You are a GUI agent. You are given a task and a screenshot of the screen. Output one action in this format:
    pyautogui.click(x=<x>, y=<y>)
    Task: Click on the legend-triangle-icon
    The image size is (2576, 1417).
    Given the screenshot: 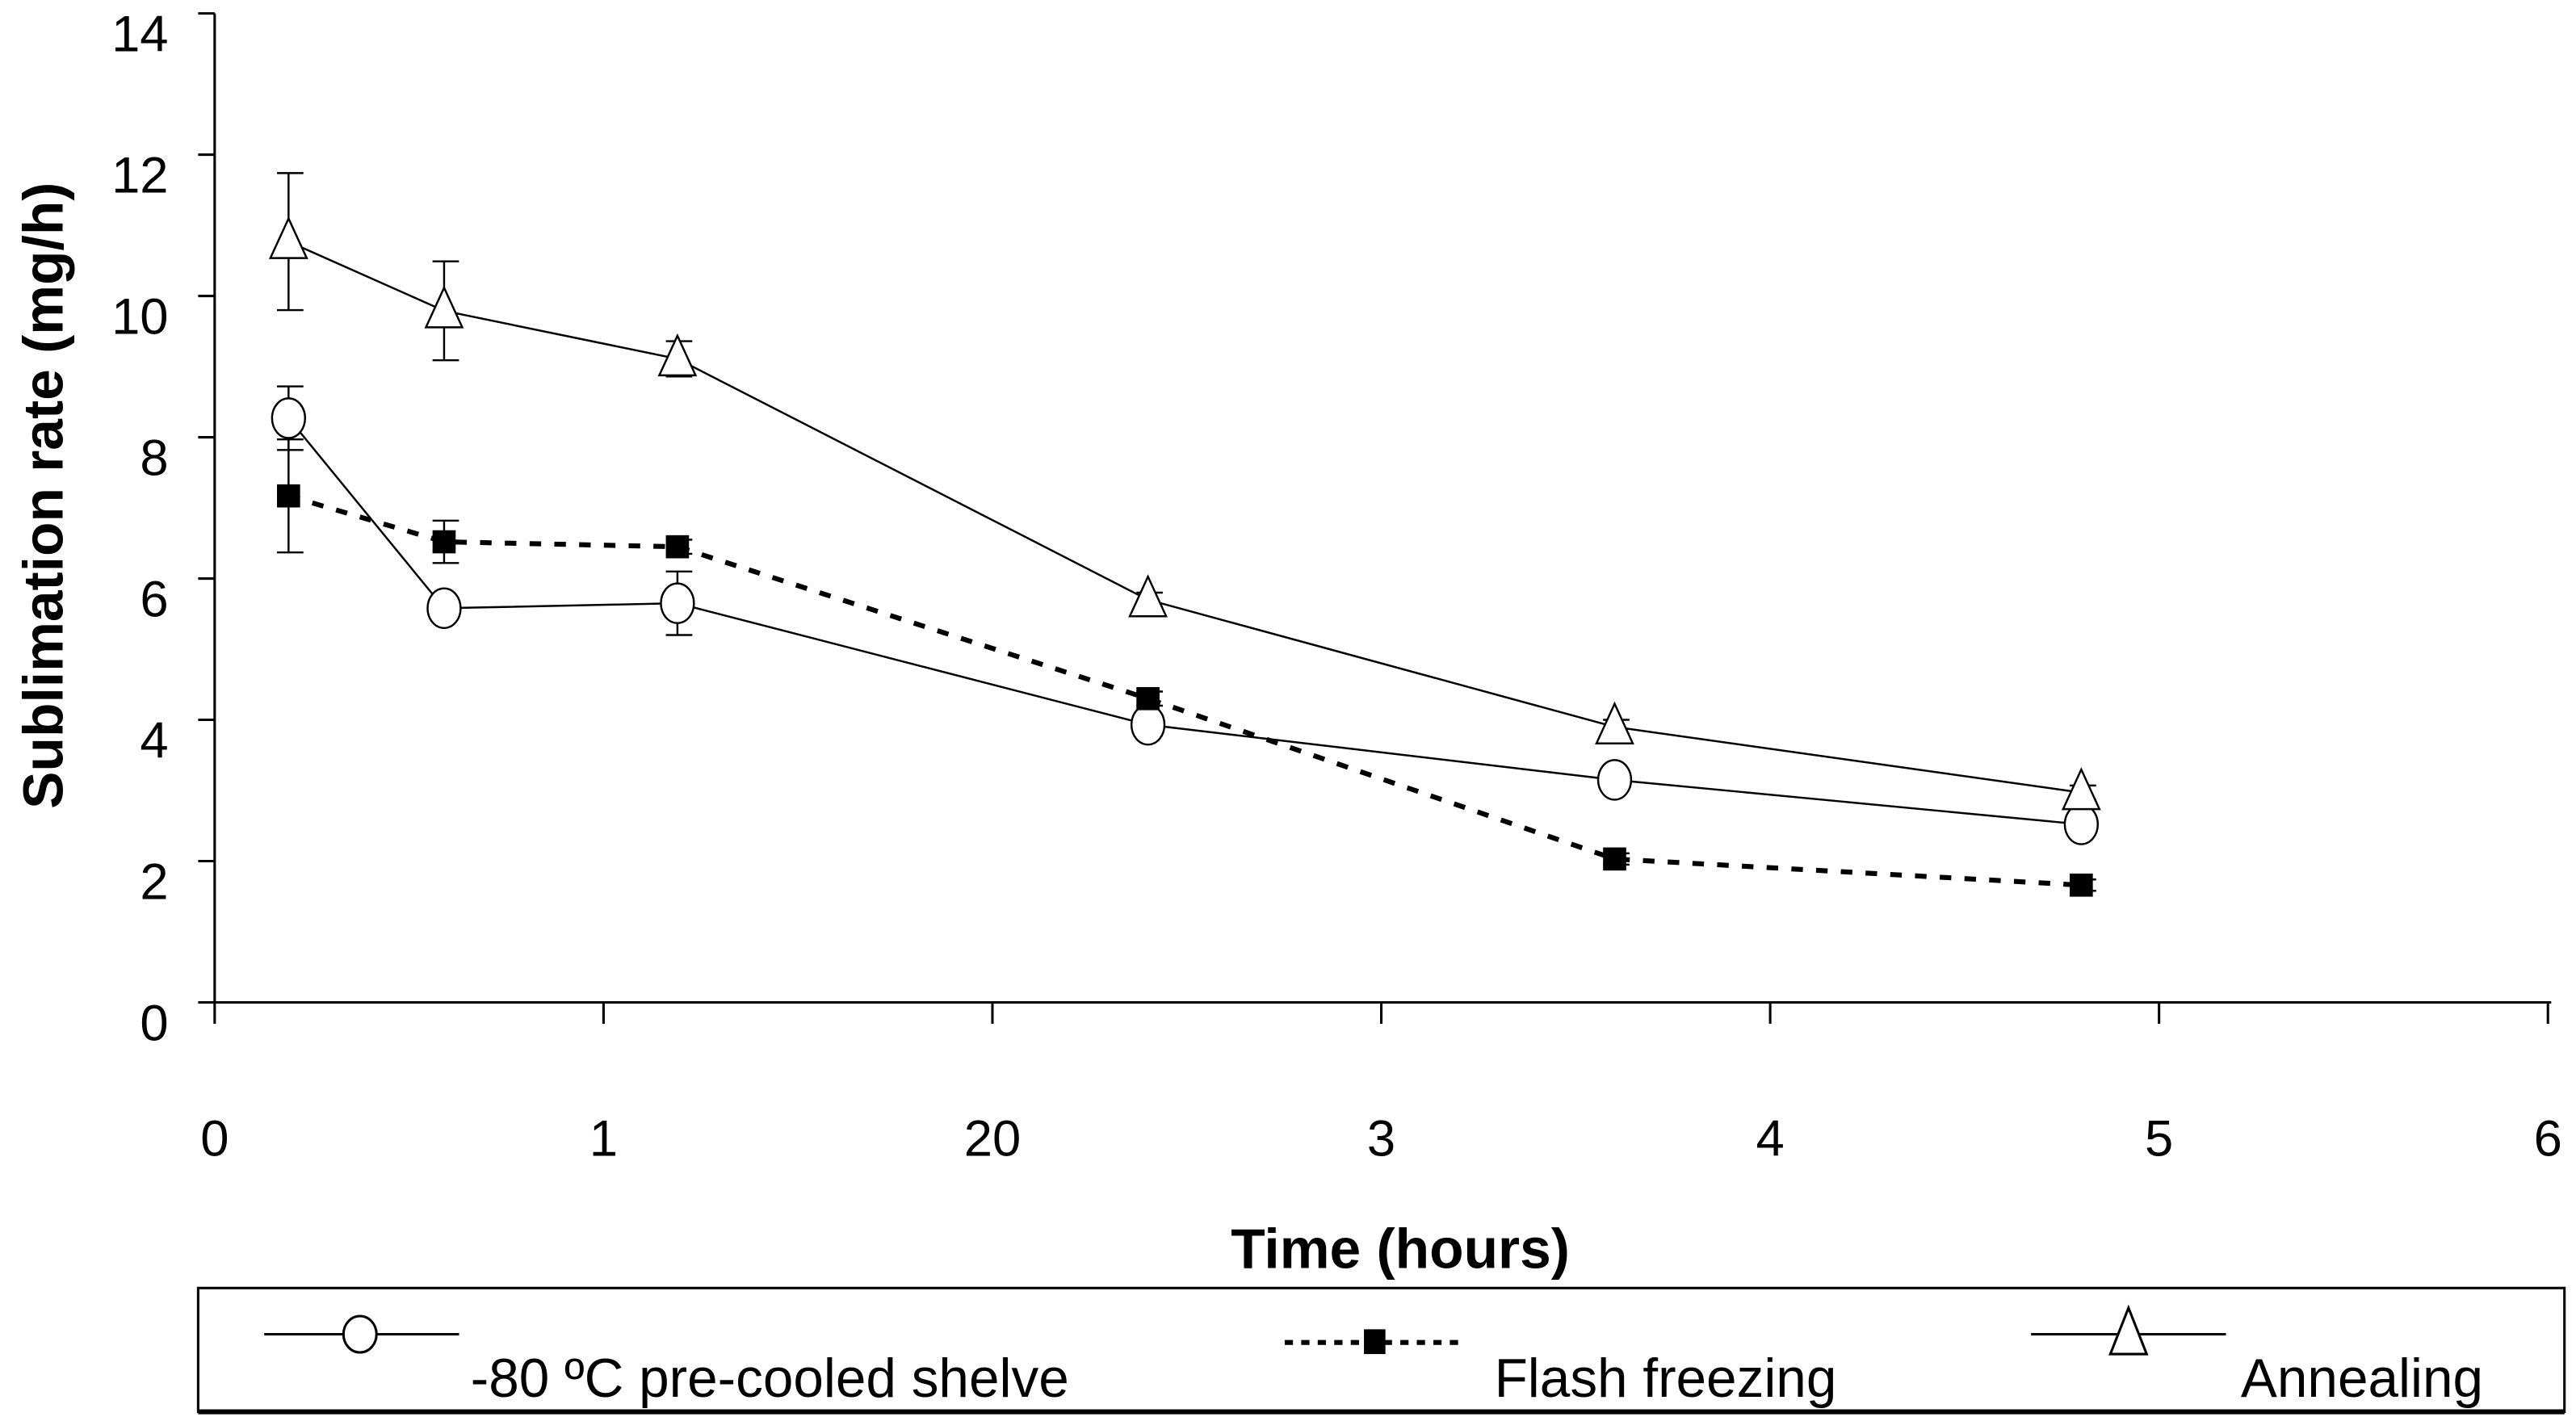 What is the action you would take?
    pyautogui.click(x=2128, y=1330)
    